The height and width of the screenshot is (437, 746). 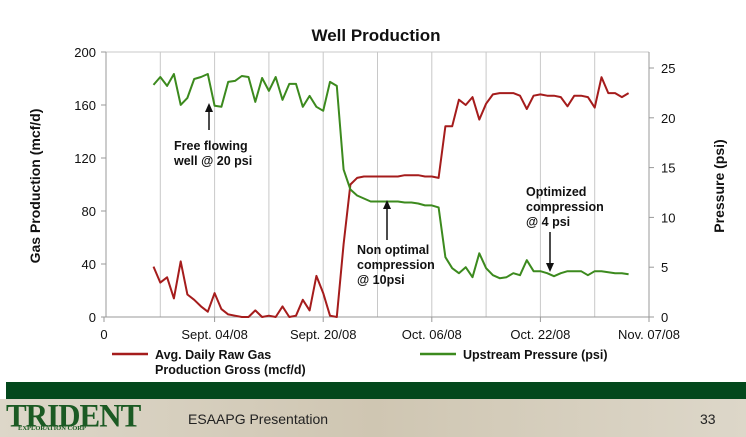 I want to click on annotation-text: Optimized, so click(x=556, y=192).